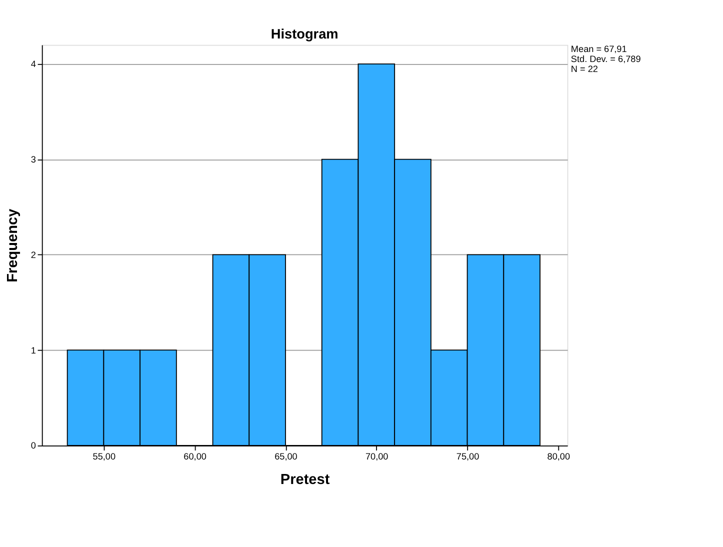 The image size is (723, 547). Describe the element at coordinates (33, 159) in the screenshot. I see `y-tick-label: 3` at that location.